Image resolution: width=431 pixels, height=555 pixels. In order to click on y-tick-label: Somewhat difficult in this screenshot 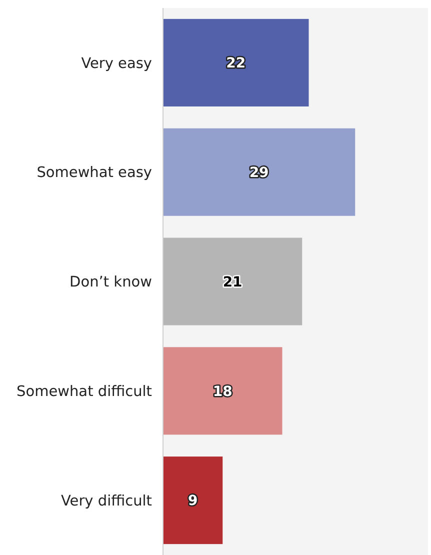, I will do `click(84, 392)`.